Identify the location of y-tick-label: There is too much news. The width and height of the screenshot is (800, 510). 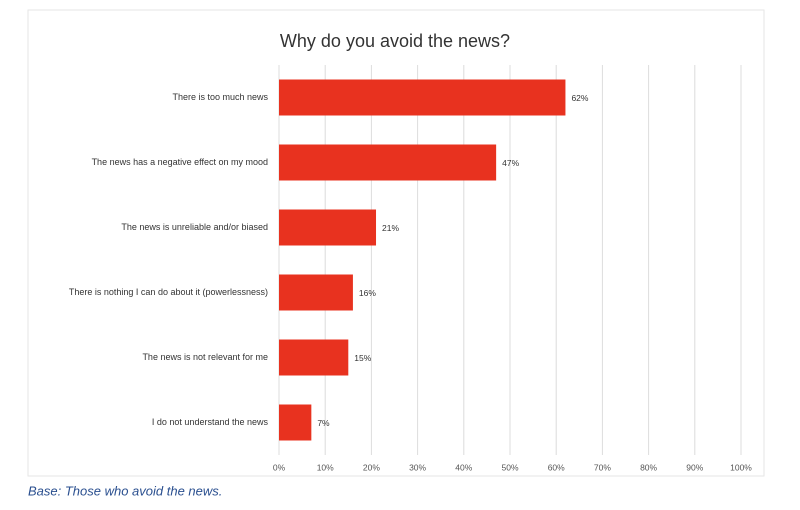
(220, 97).